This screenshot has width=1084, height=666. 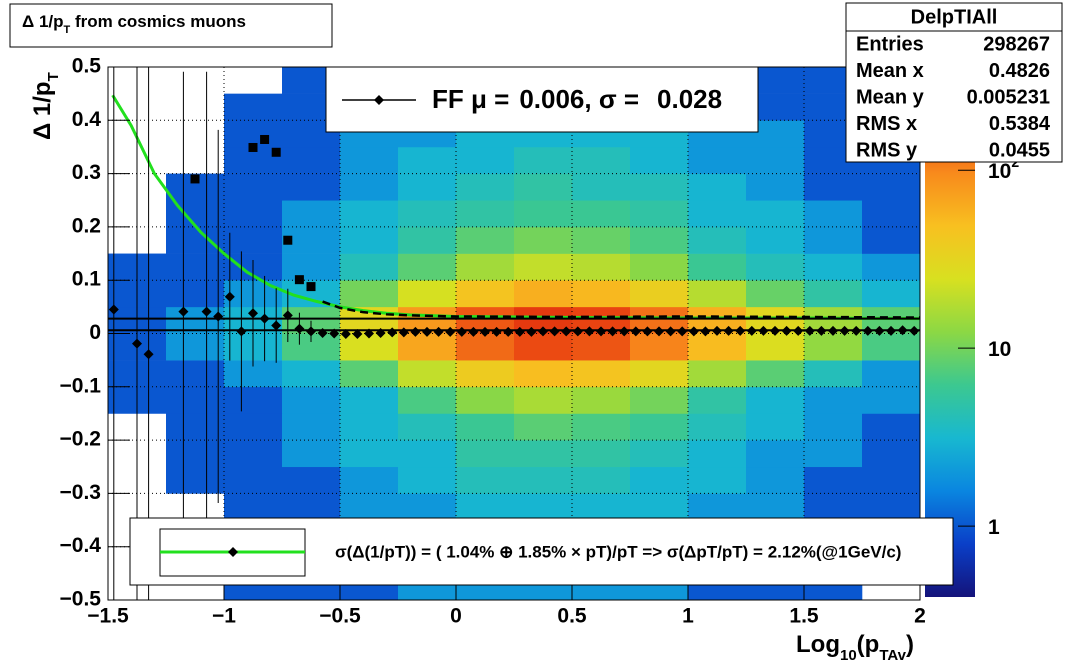 What do you see at coordinates (379, 100) in the screenshot?
I see `legend-marker` at bounding box center [379, 100].